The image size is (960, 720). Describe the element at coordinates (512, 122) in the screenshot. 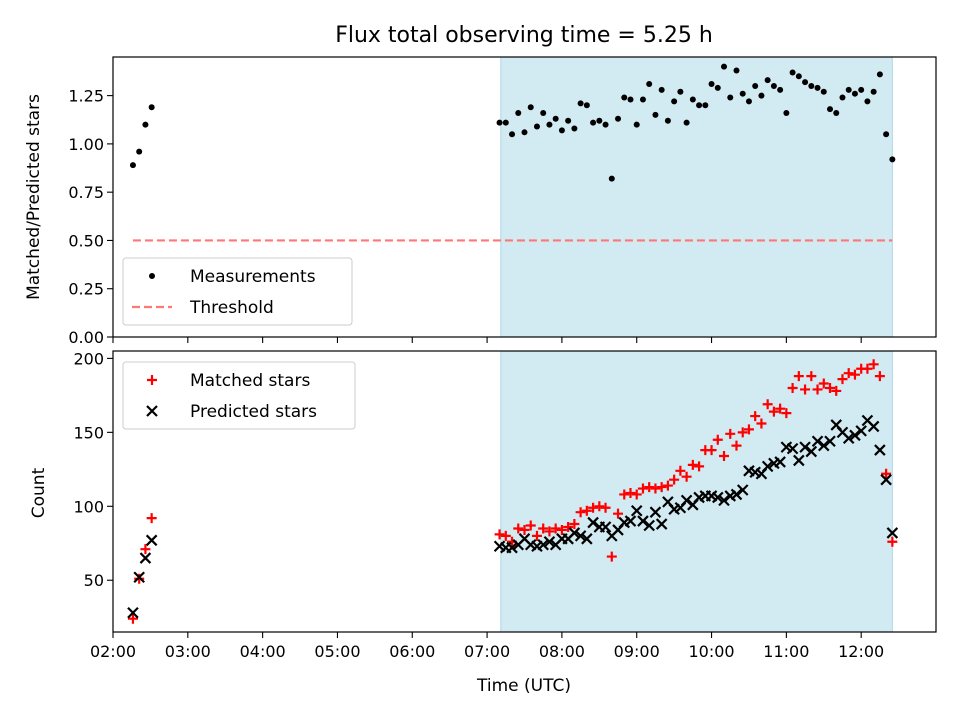

I see `series-measurements` at that location.